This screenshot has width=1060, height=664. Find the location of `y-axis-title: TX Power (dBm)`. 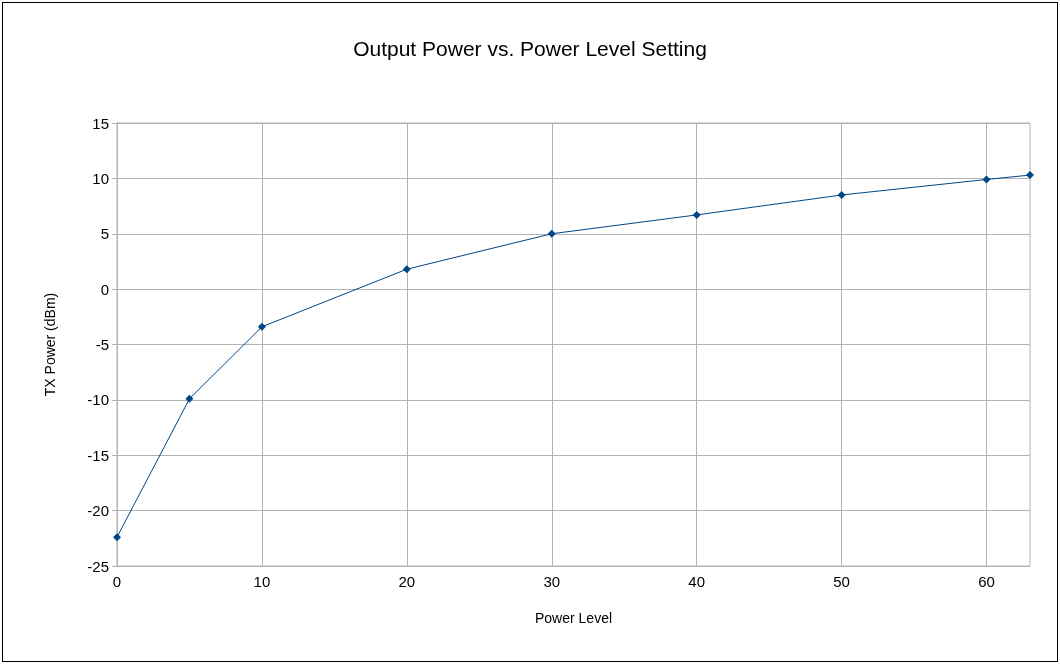

y-axis-title: TX Power (dBm) is located at coordinates (50, 344).